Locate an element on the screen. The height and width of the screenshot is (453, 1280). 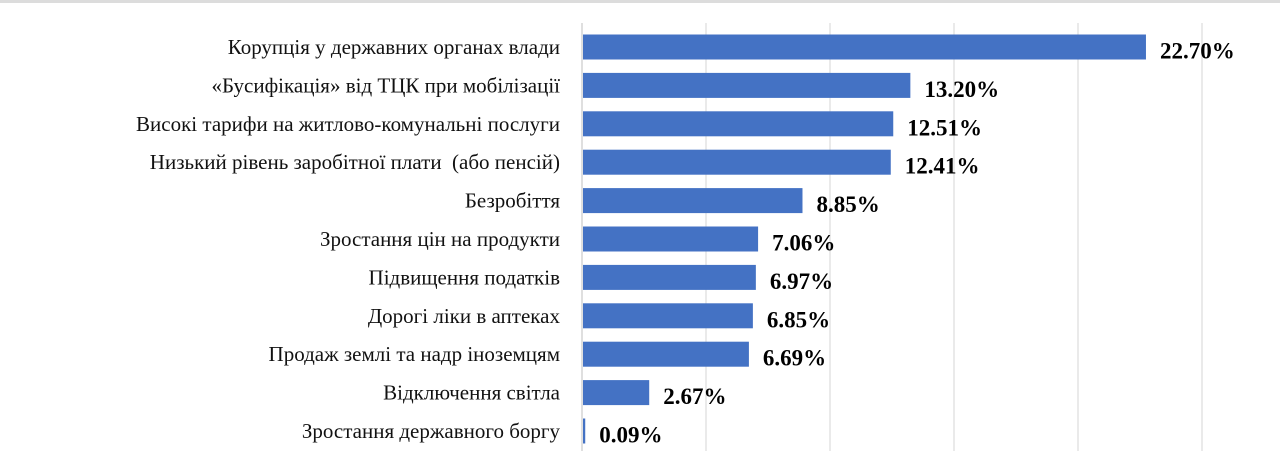
category-label-10: Зростання державного боргу is located at coordinates (431, 431).